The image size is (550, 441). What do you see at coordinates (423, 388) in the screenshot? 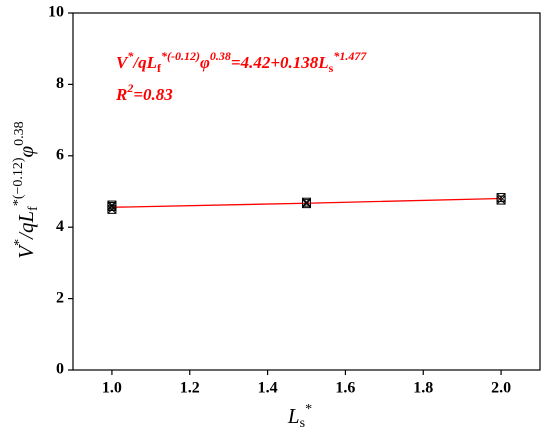
I see `x-tick-label: 1.8` at bounding box center [423, 388].